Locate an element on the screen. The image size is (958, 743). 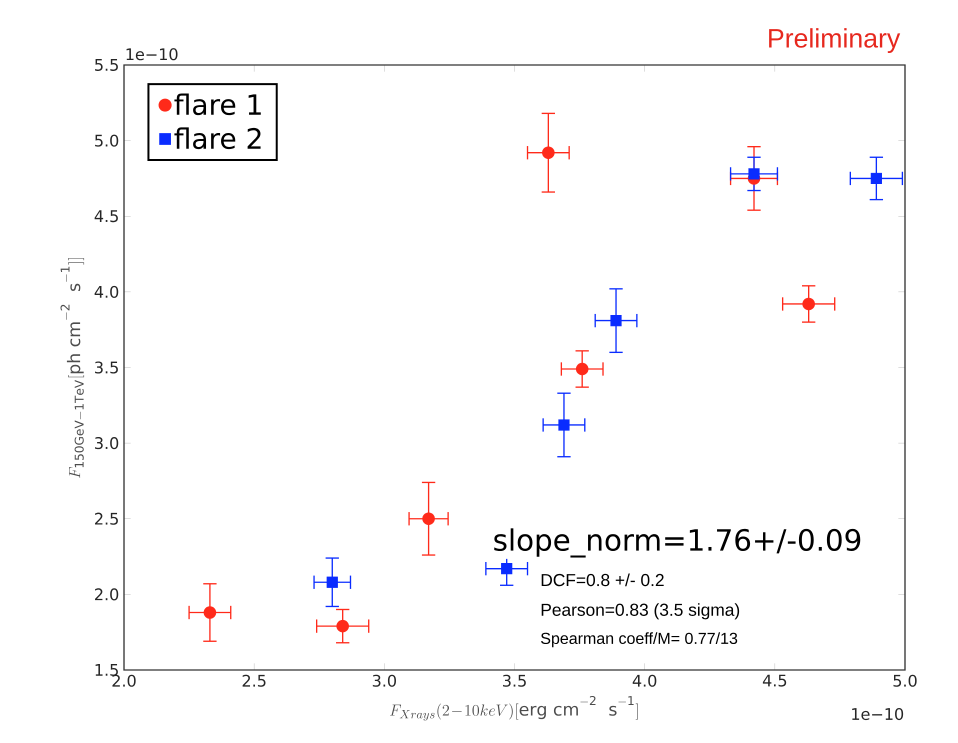
legend-label: flare 1 is located at coordinates (217, 104).